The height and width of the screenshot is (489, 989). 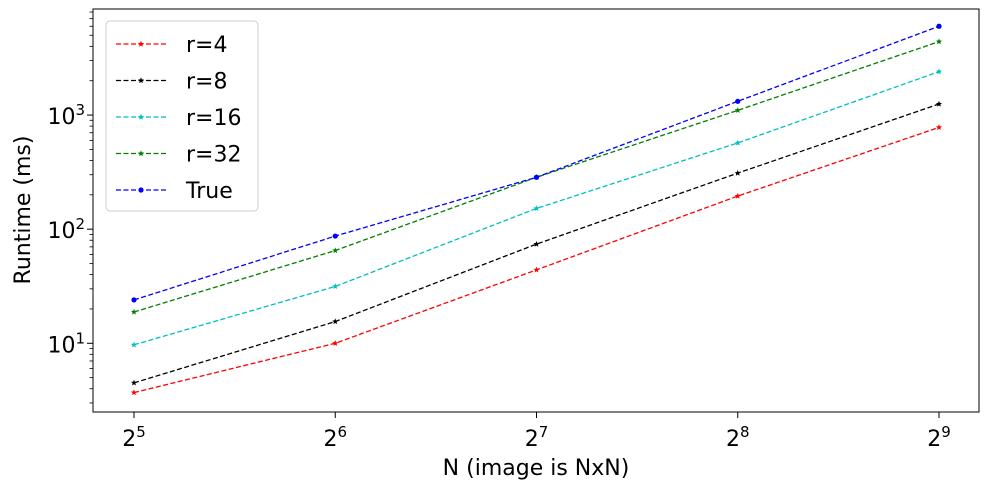 I want to click on y-tick-label: 101, so click(x=66, y=343).